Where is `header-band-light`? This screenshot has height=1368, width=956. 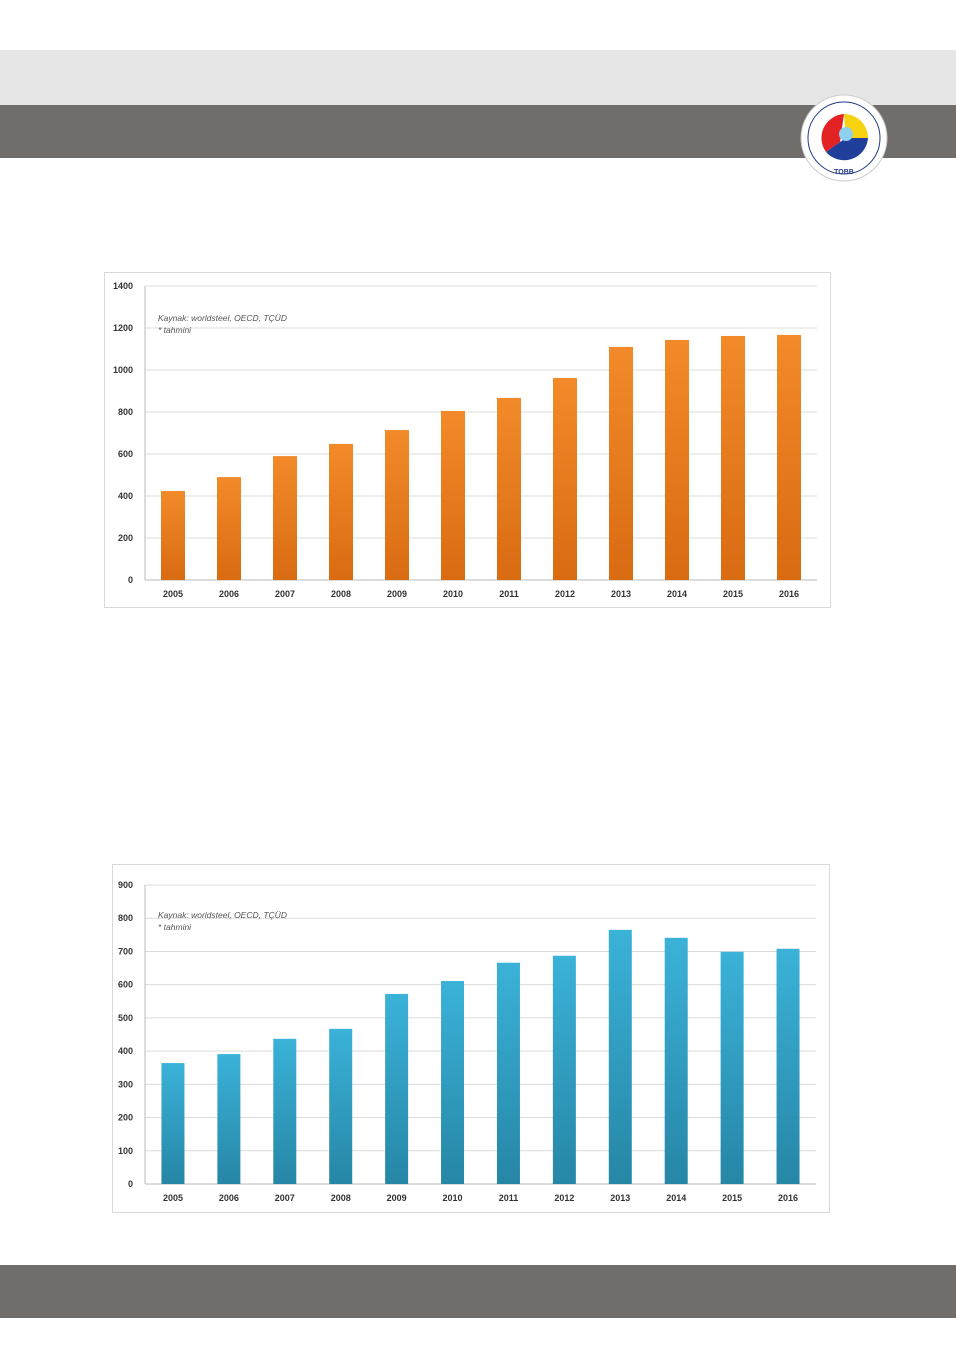
header-band-light is located at coordinates (478, 77).